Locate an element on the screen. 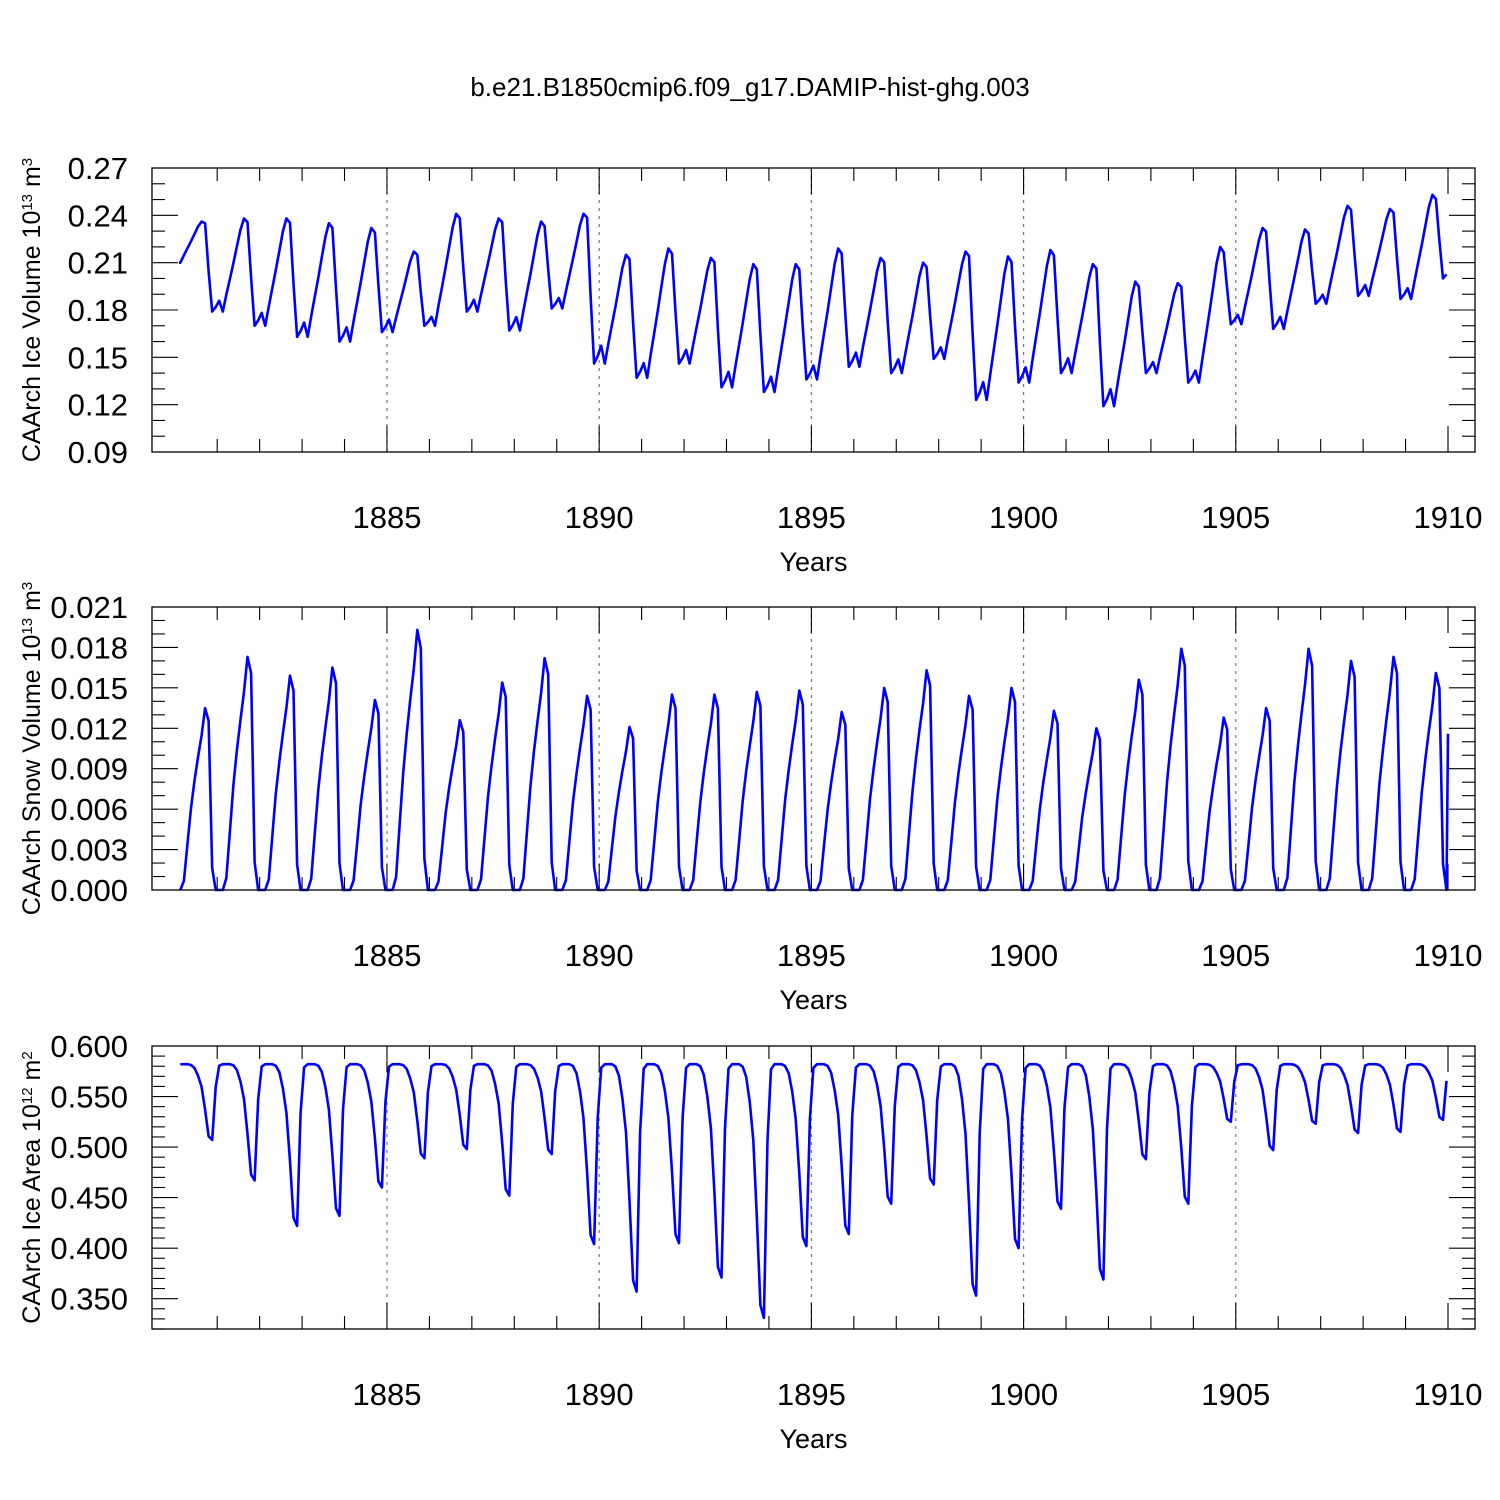 The image size is (1500, 1500). snow-volume-ytick-label: 0.018 is located at coordinates (89, 647).